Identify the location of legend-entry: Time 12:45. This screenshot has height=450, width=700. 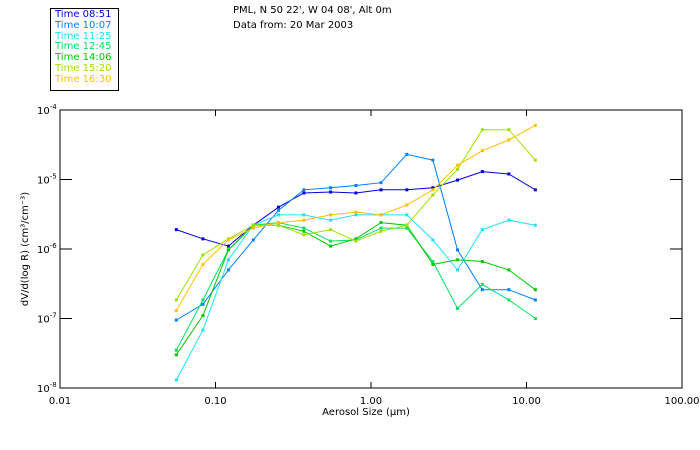
(83, 47).